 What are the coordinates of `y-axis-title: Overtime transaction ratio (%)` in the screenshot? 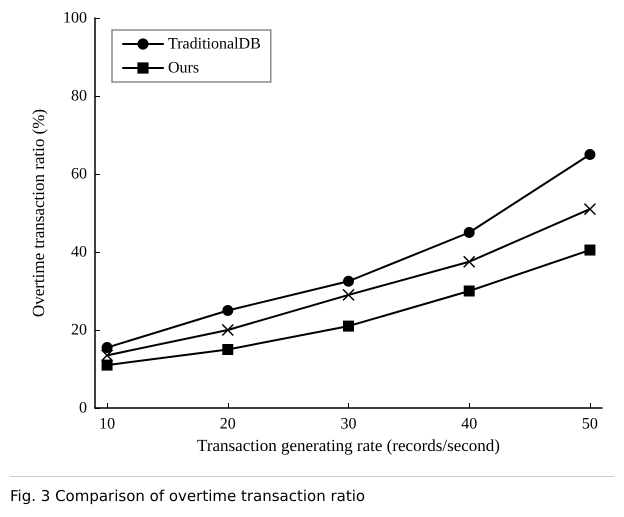 It's located at (38, 213).